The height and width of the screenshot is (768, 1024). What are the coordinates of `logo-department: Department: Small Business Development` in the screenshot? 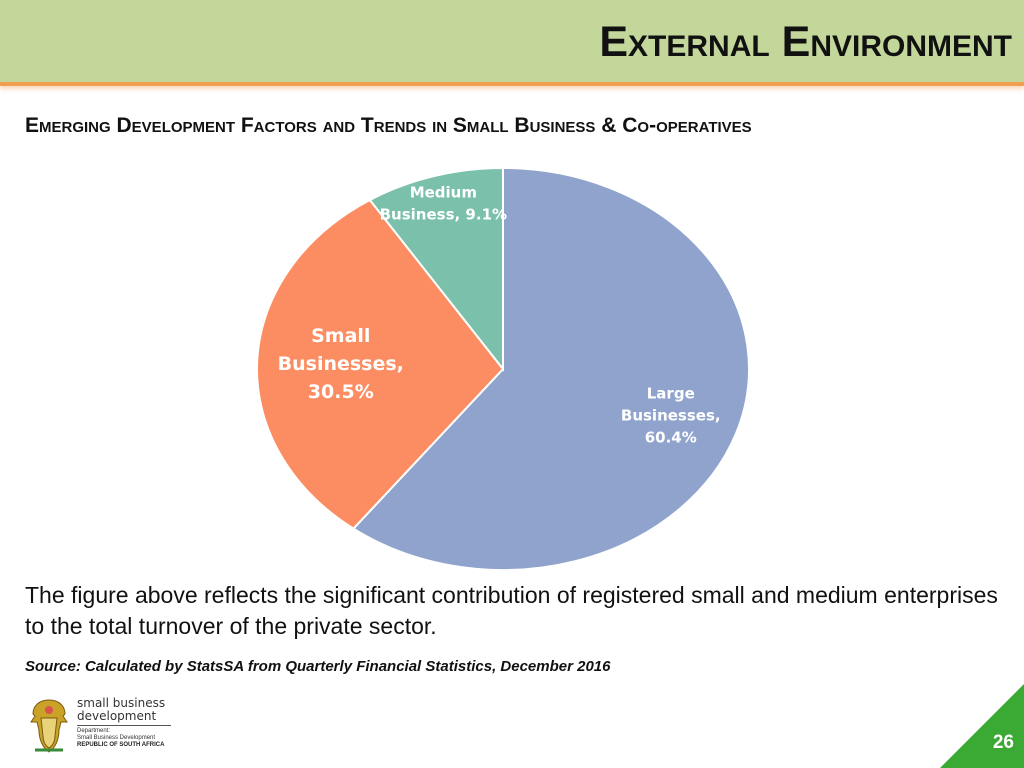 It's located at (116, 735).